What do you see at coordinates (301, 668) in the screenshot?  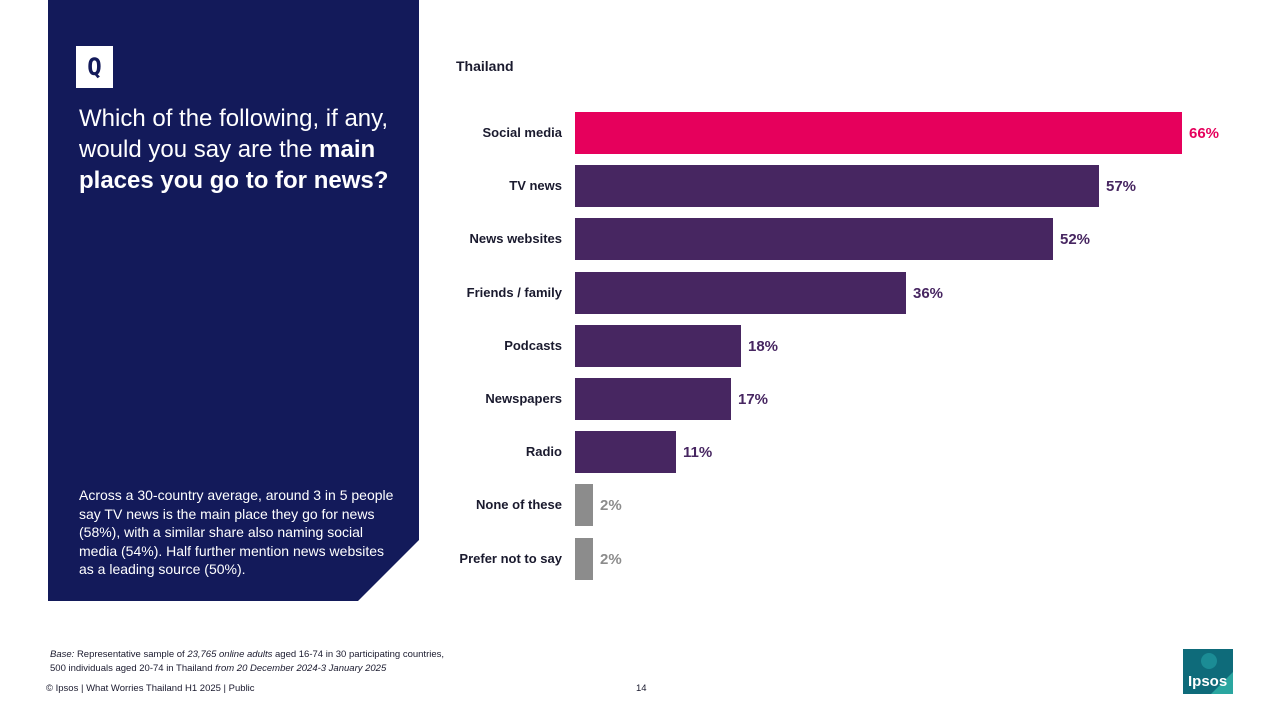 I see `base-line-2b: from 20 December 2024-3 January 2025` at bounding box center [301, 668].